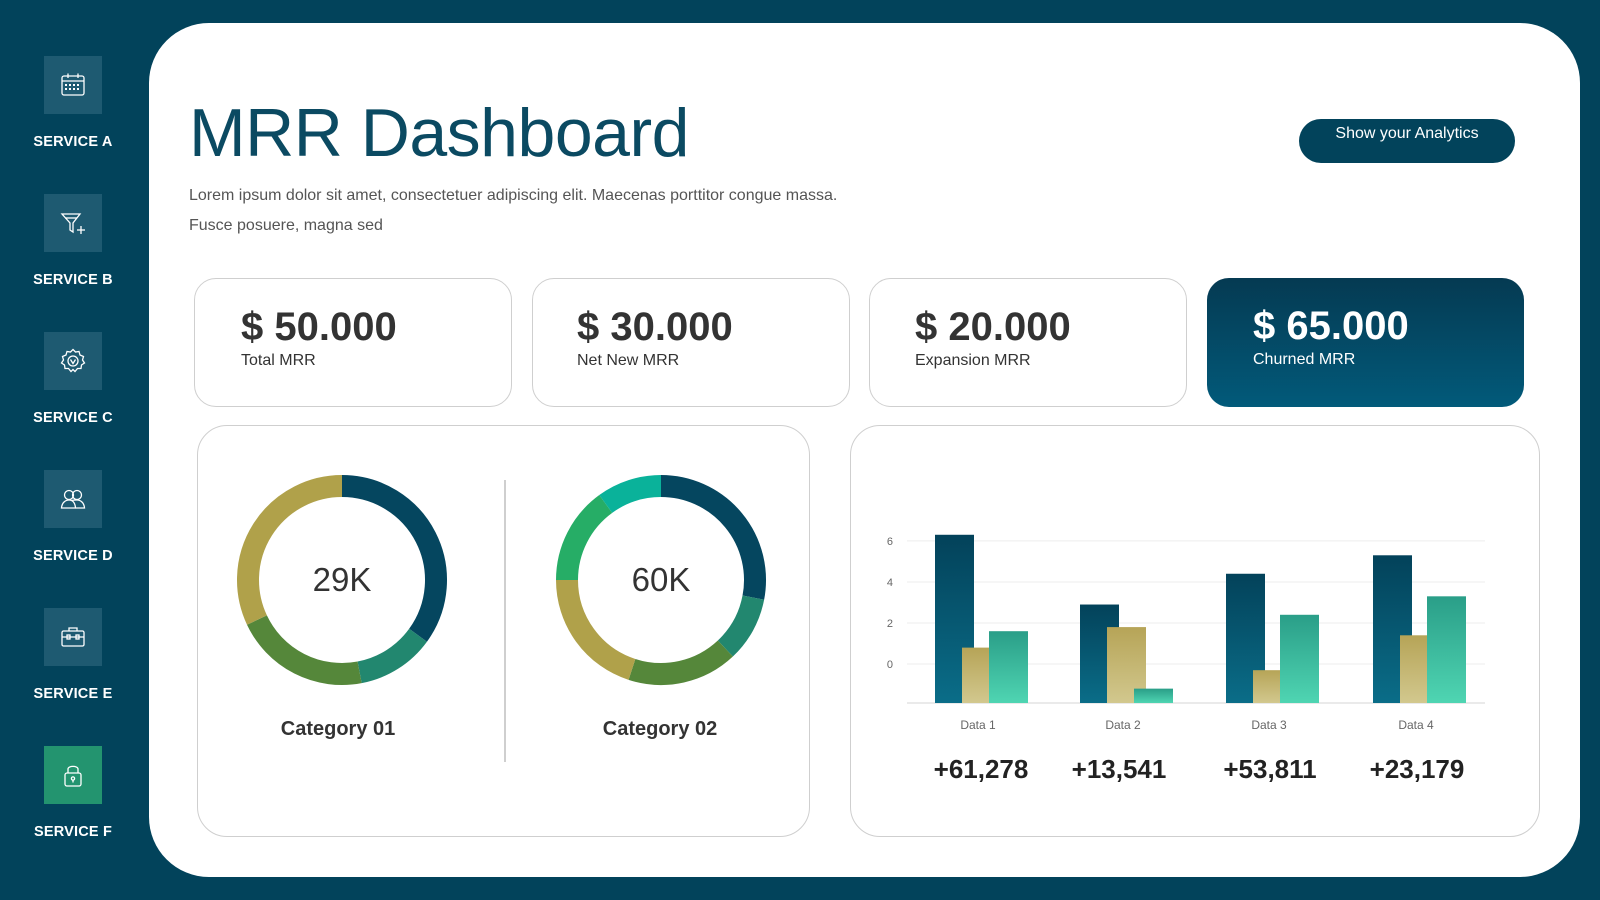  I want to click on funnel-add-icon, so click(72, 223).